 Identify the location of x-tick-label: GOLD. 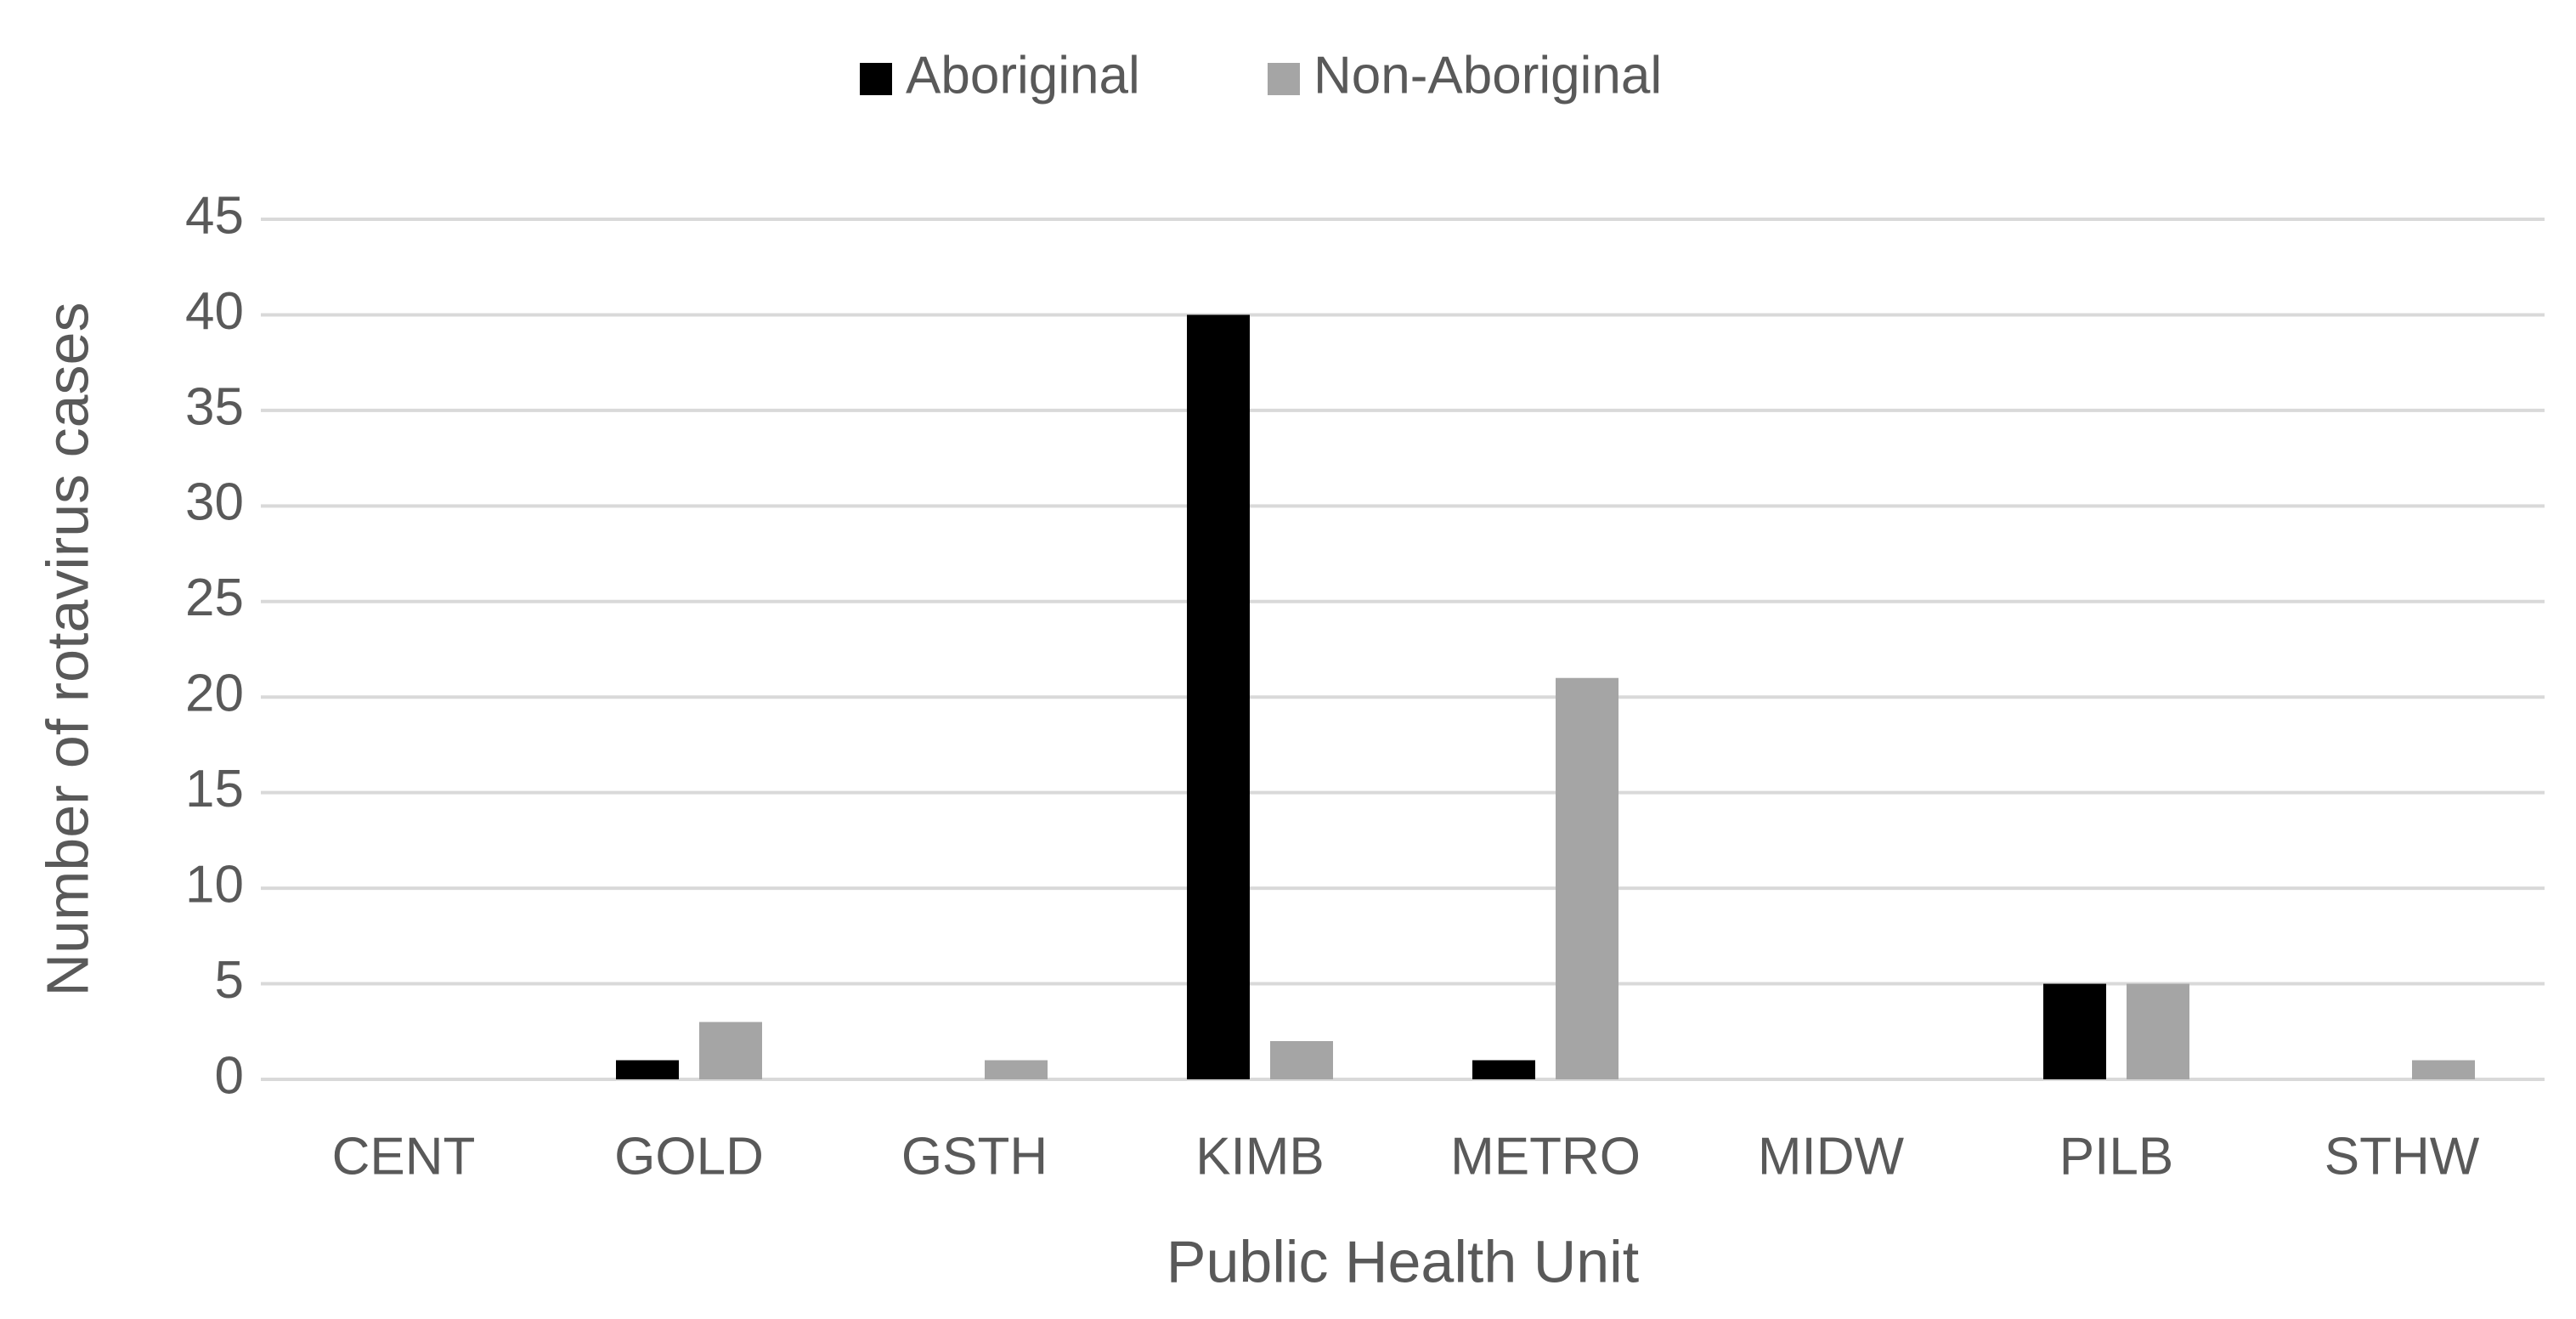
(689, 1156).